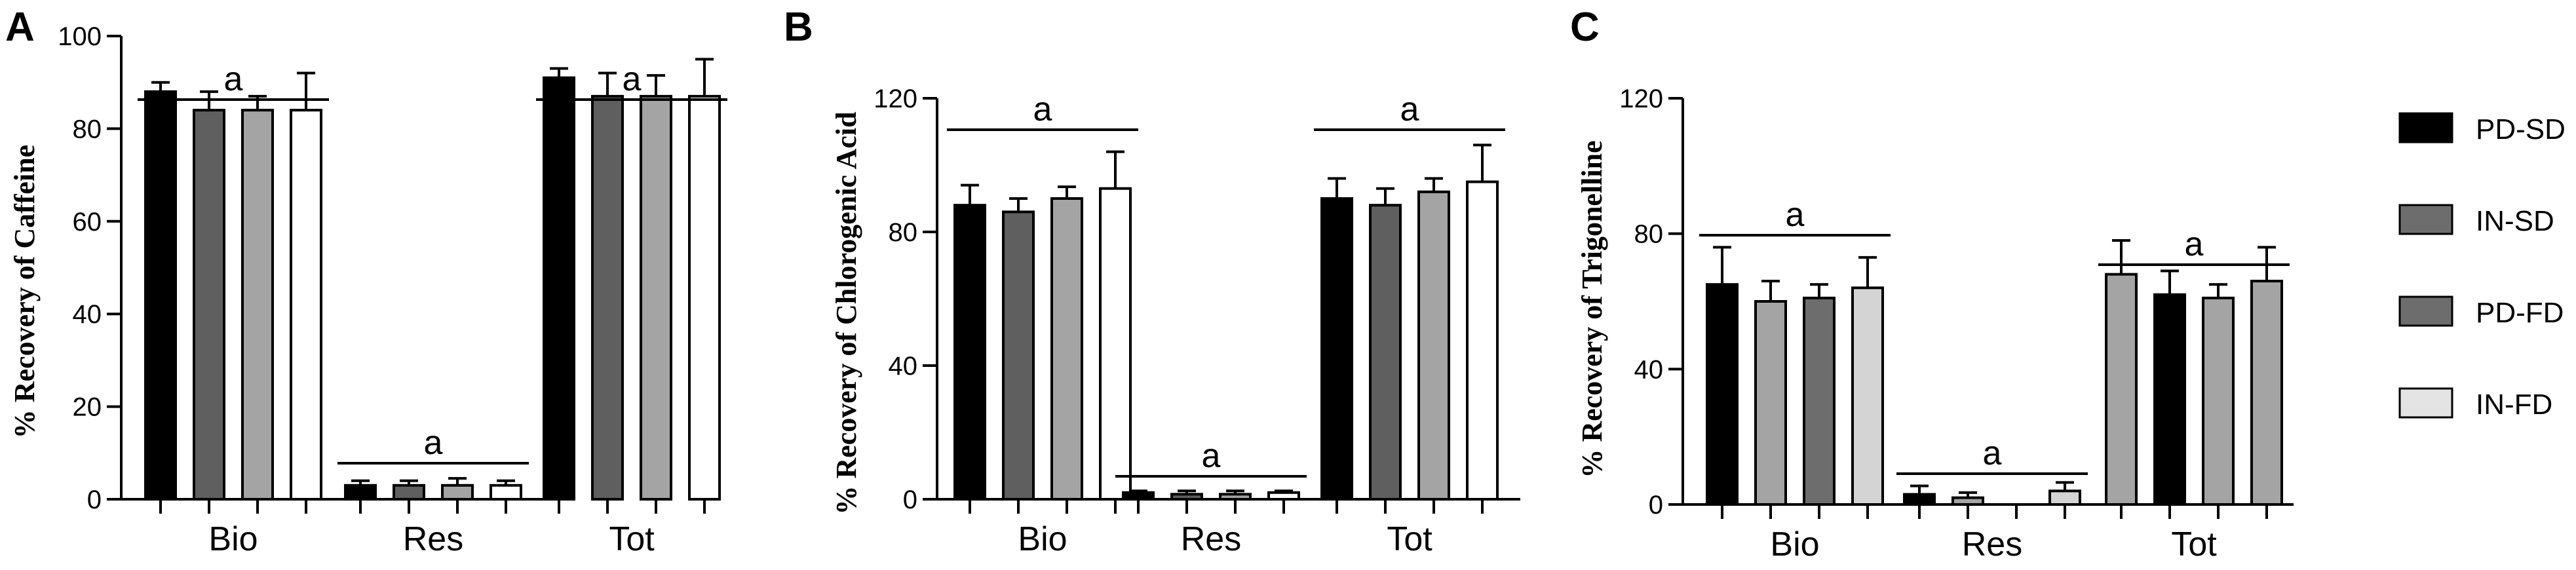 The width and height of the screenshot is (2576, 570). Describe the element at coordinates (1592, 309) in the screenshot. I see `y-axis-label: % Recovery of Trigonelline` at that location.